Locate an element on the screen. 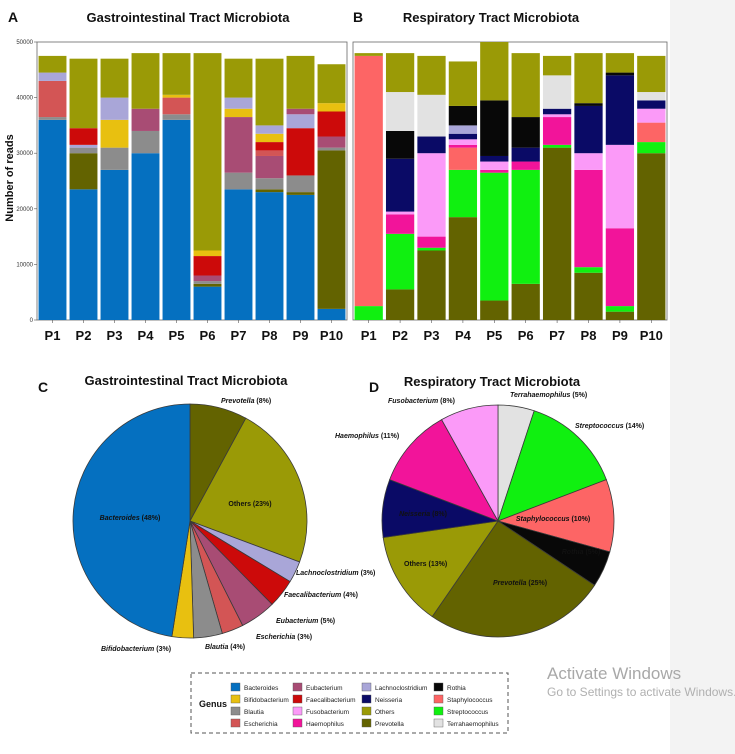  legend-swatch-neisseria is located at coordinates (366, 699).